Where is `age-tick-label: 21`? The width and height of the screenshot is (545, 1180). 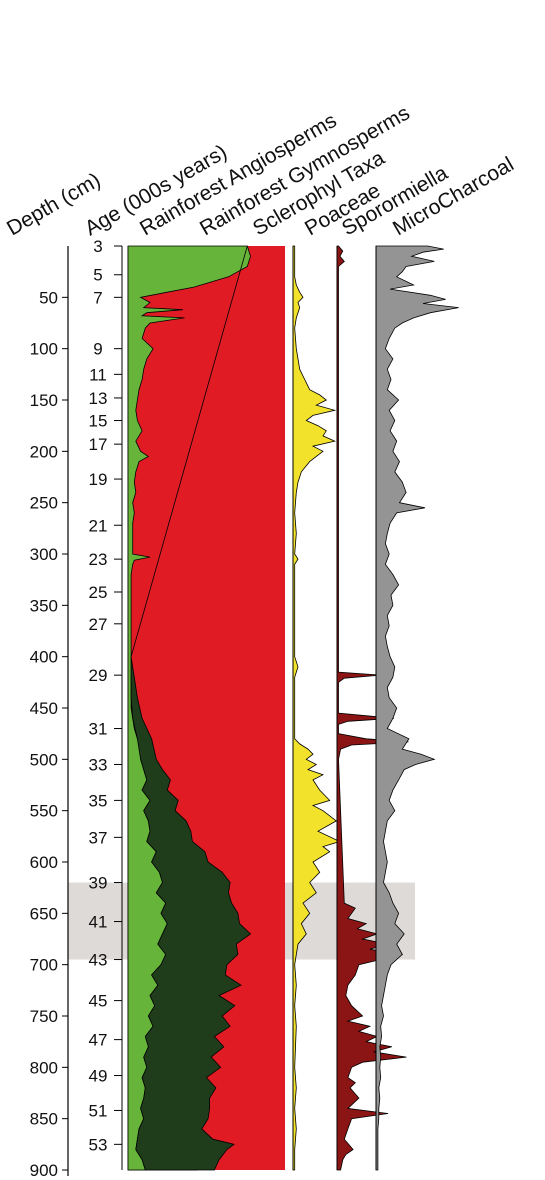
age-tick-label: 21 is located at coordinates (98, 525).